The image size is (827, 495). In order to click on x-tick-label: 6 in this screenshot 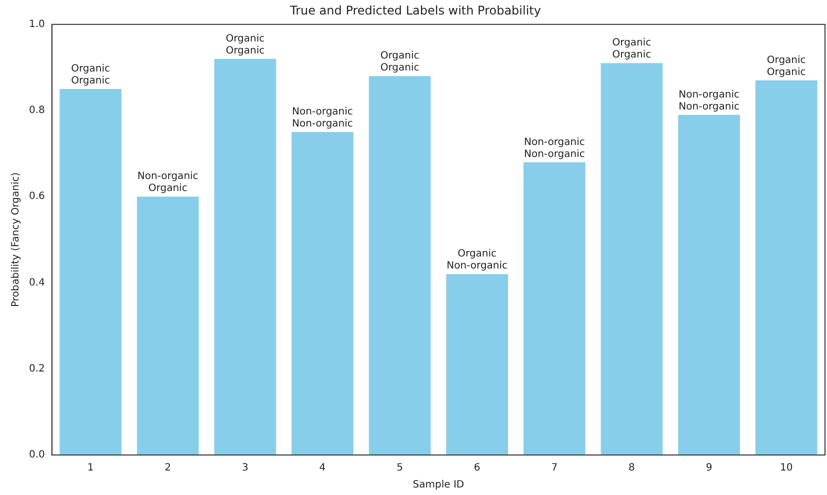, I will do `click(477, 468)`.